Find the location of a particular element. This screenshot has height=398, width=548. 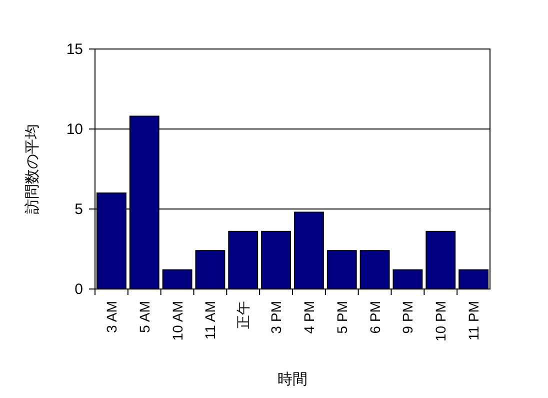

y-tick-label: 5 is located at coordinates (78, 209).